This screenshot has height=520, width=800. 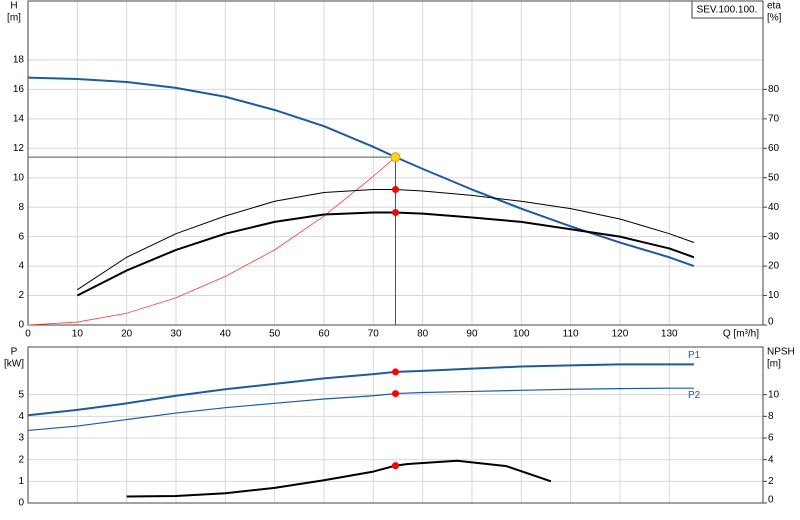 I want to click on y2-tick-label: 60, so click(x=774, y=148).